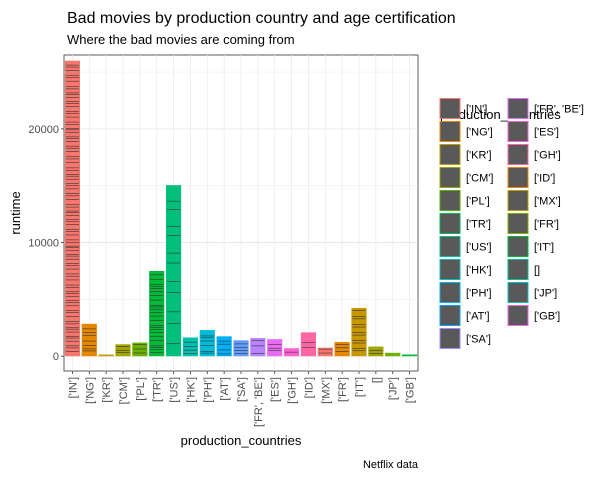 The image size is (606, 477). Describe the element at coordinates (464, 315) in the screenshot. I see `legend-item: ['AT']` at that location.